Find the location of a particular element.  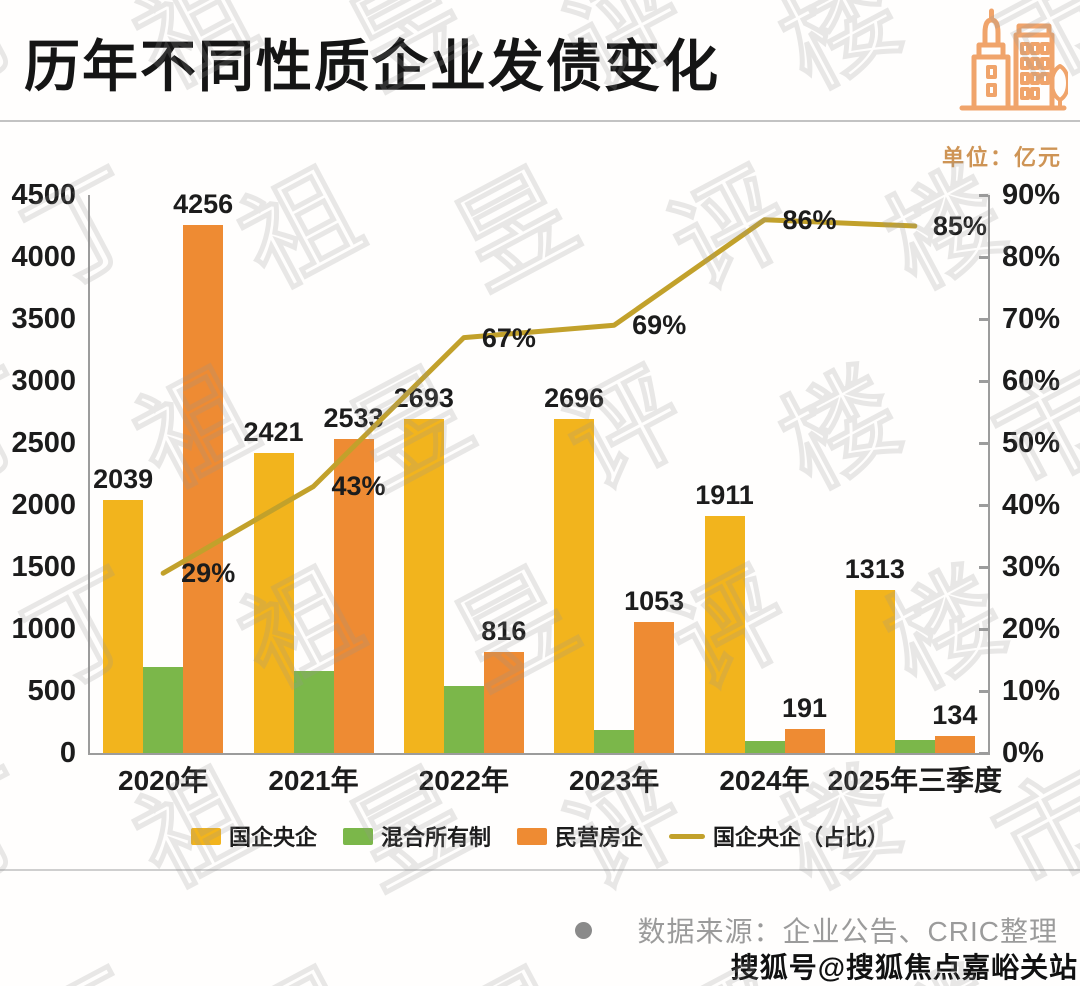

line-point-label: 85% is located at coordinates (959, 226).